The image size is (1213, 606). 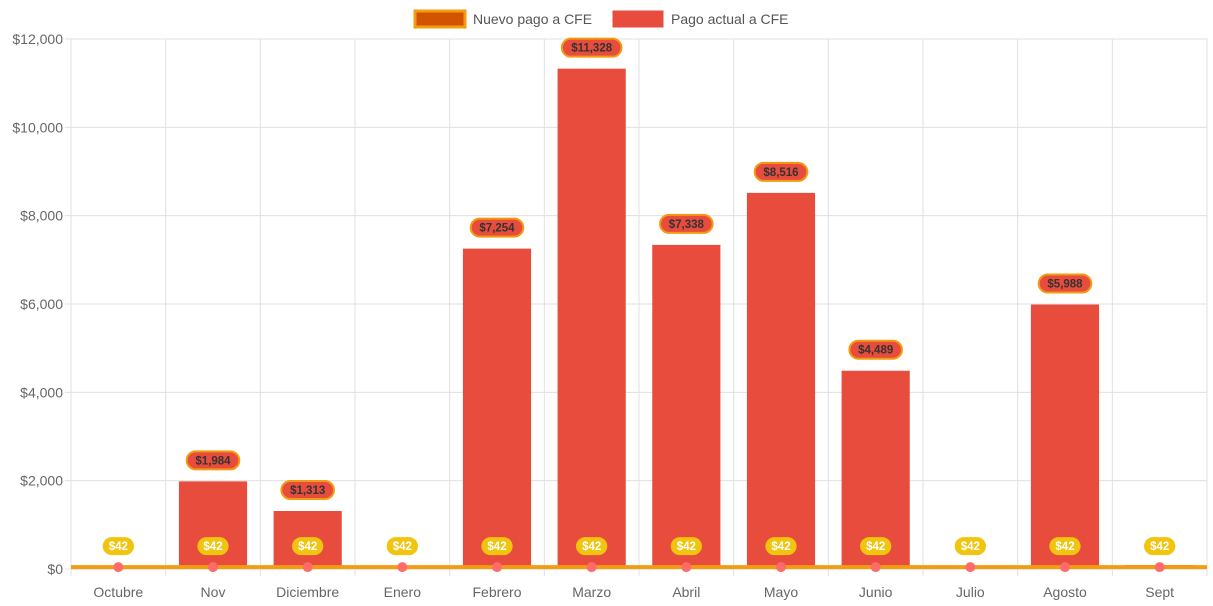 What do you see at coordinates (781, 592) in the screenshot?
I see `x-tick-label: Mayo` at bounding box center [781, 592].